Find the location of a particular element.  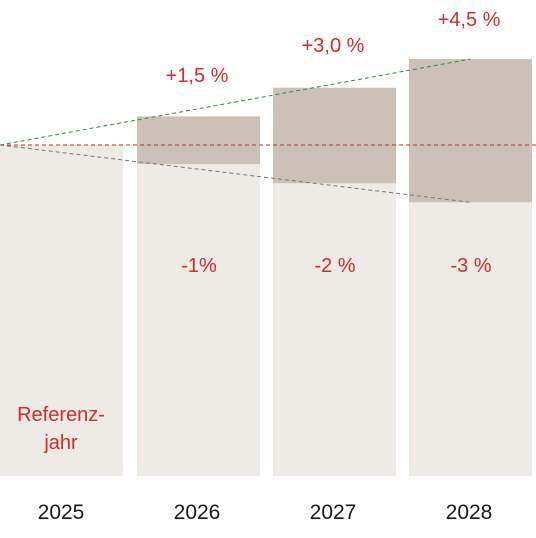

upper-label-2028: +4,5 % is located at coordinates (469, 20).